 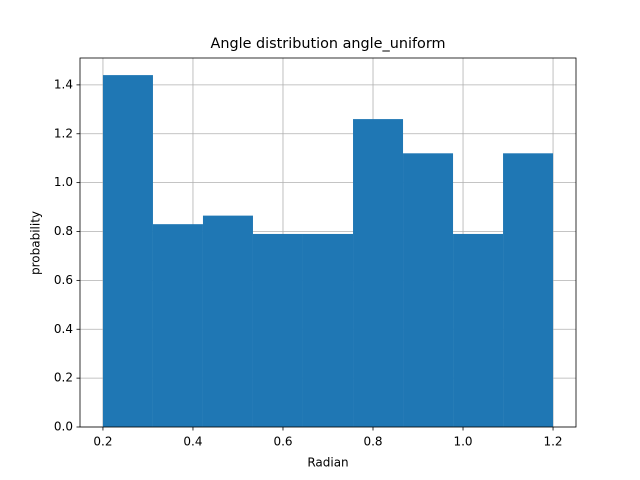 I want to click on x-tick-label: 1.0, so click(x=462, y=442).